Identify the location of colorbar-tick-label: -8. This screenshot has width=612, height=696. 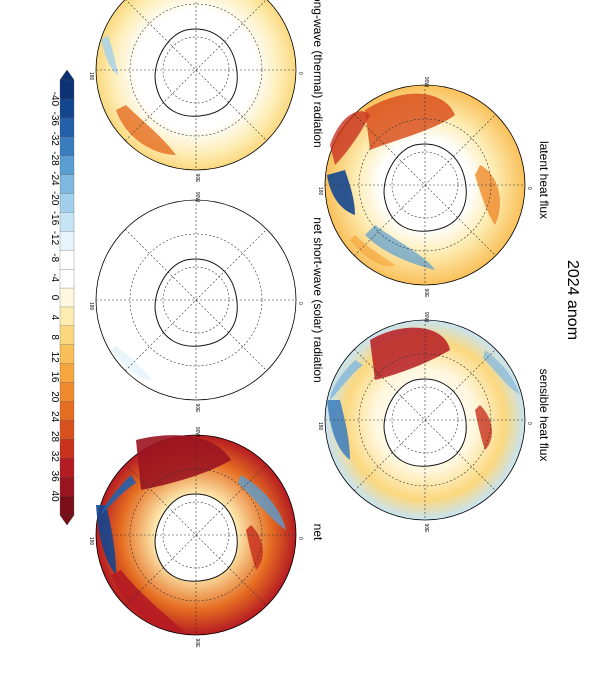
(54, 257).